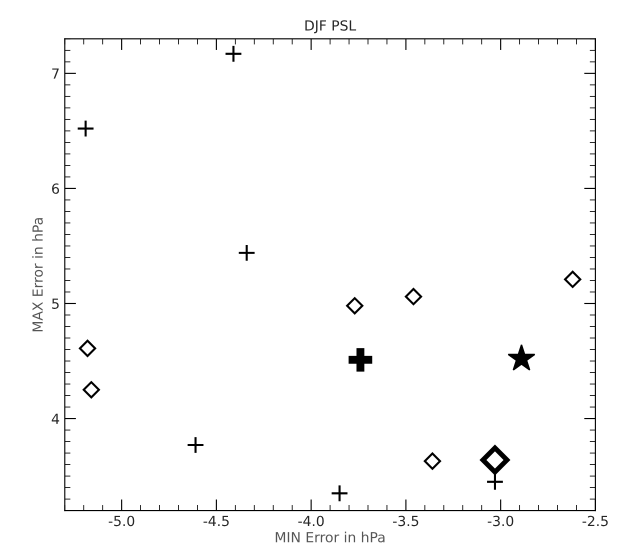 The height and width of the screenshot is (555, 617). Describe the element at coordinates (56, 419) in the screenshot. I see `y-tick-label: 4` at that location.